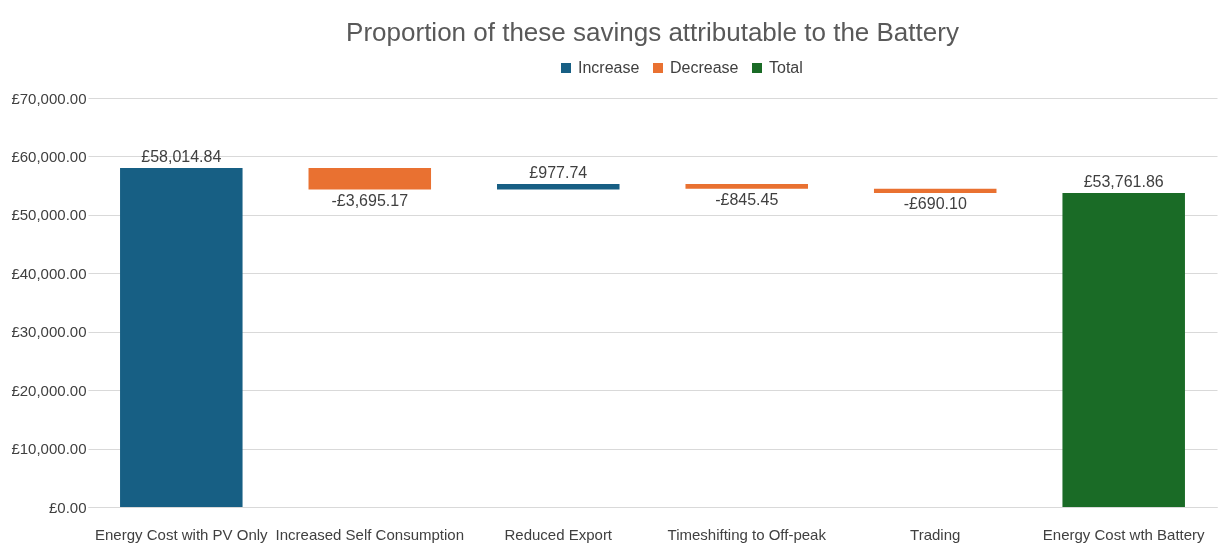 The width and height of the screenshot is (1227, 552). What do you see at coordinates (49, 332) in the screenshot?
I see `y-tick-label: £30,000.00` at bounding box center [49, 332].